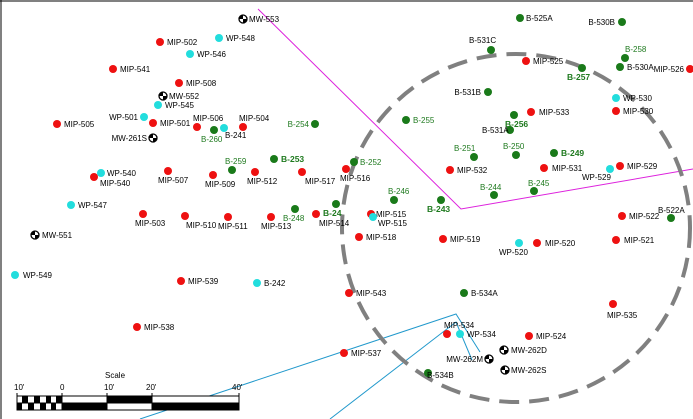 The image size is (693, 419). I want to click on sample-point-b-531a: B-531A, so click(498, 130).